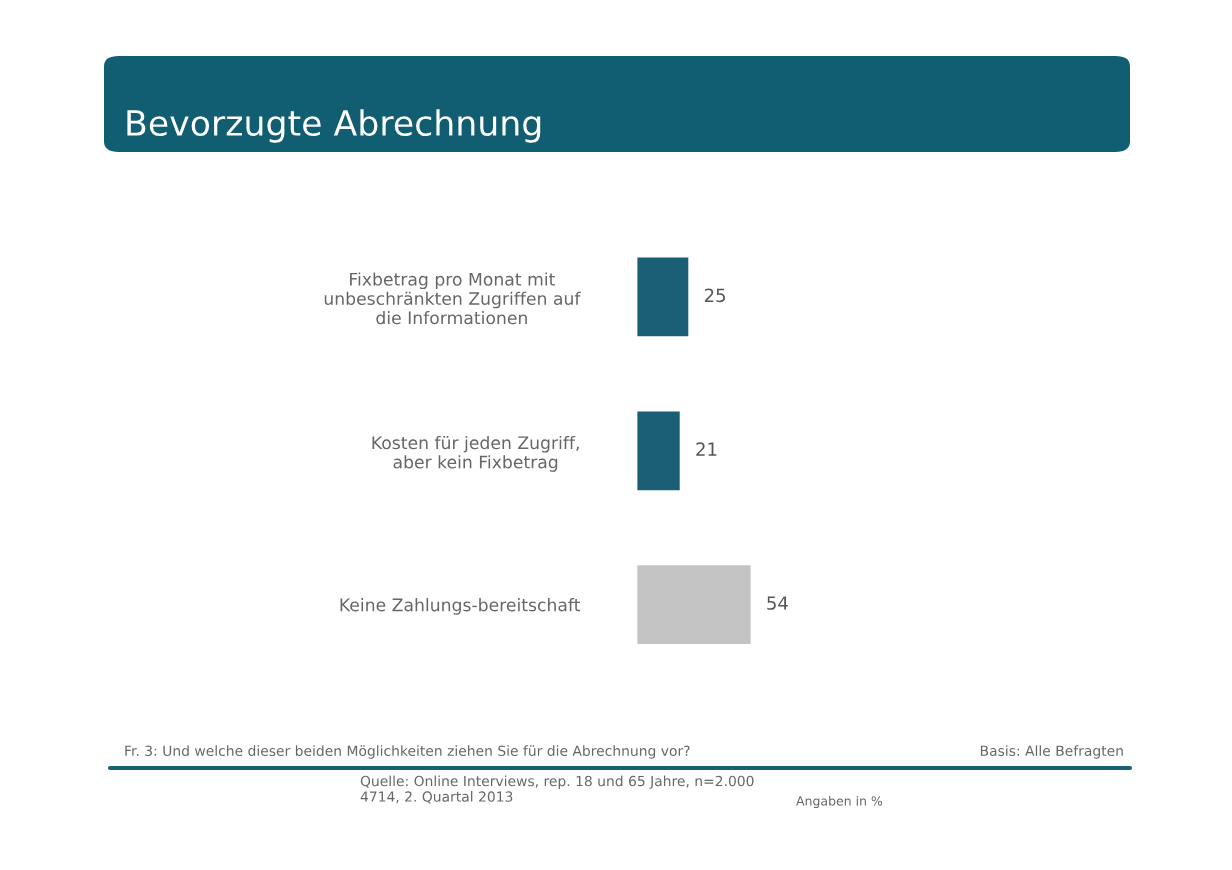 The image size is (1232, 870). Describe the element at coordinates (334, 126) in the screenshot. I see `text: Bevorzugte Abrechnung` at that location.